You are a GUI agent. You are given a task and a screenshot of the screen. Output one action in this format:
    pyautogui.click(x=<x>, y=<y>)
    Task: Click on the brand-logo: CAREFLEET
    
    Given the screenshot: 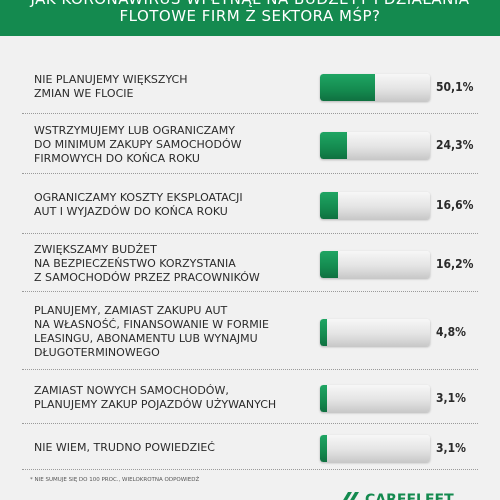 What is the action you would take?
    pyautogui.click(x=397, y=495)
    